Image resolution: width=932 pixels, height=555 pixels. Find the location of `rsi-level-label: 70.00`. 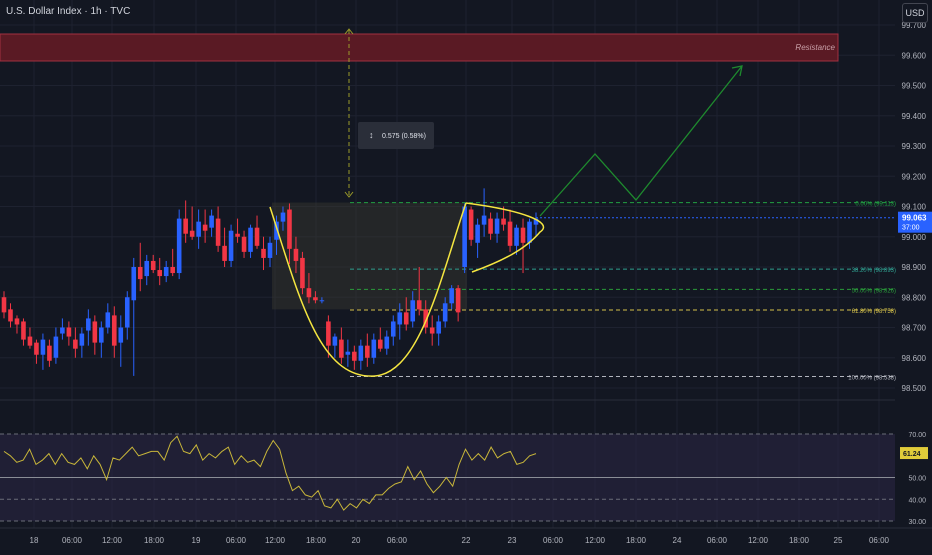

rsi-level-label: 70.00 is located at coordinates (917, 435).